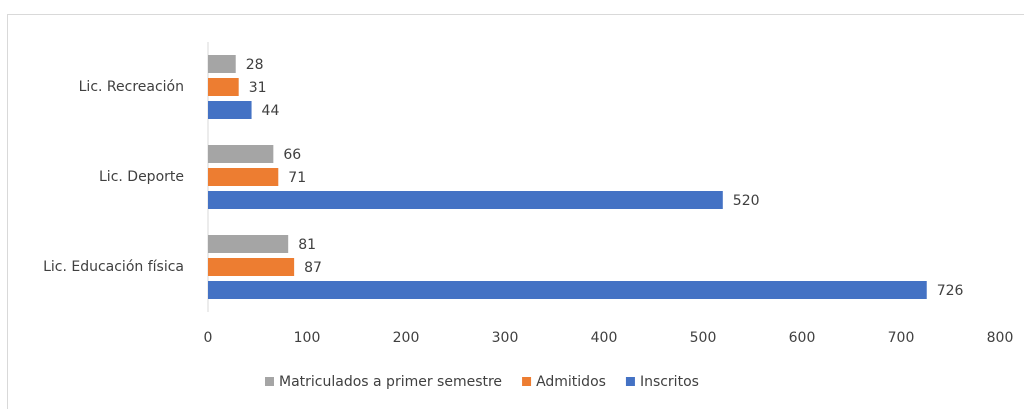 The height and width of the screenshot is (409, 1024). I want to click on x-tick-label: 500, so click(703, 338).